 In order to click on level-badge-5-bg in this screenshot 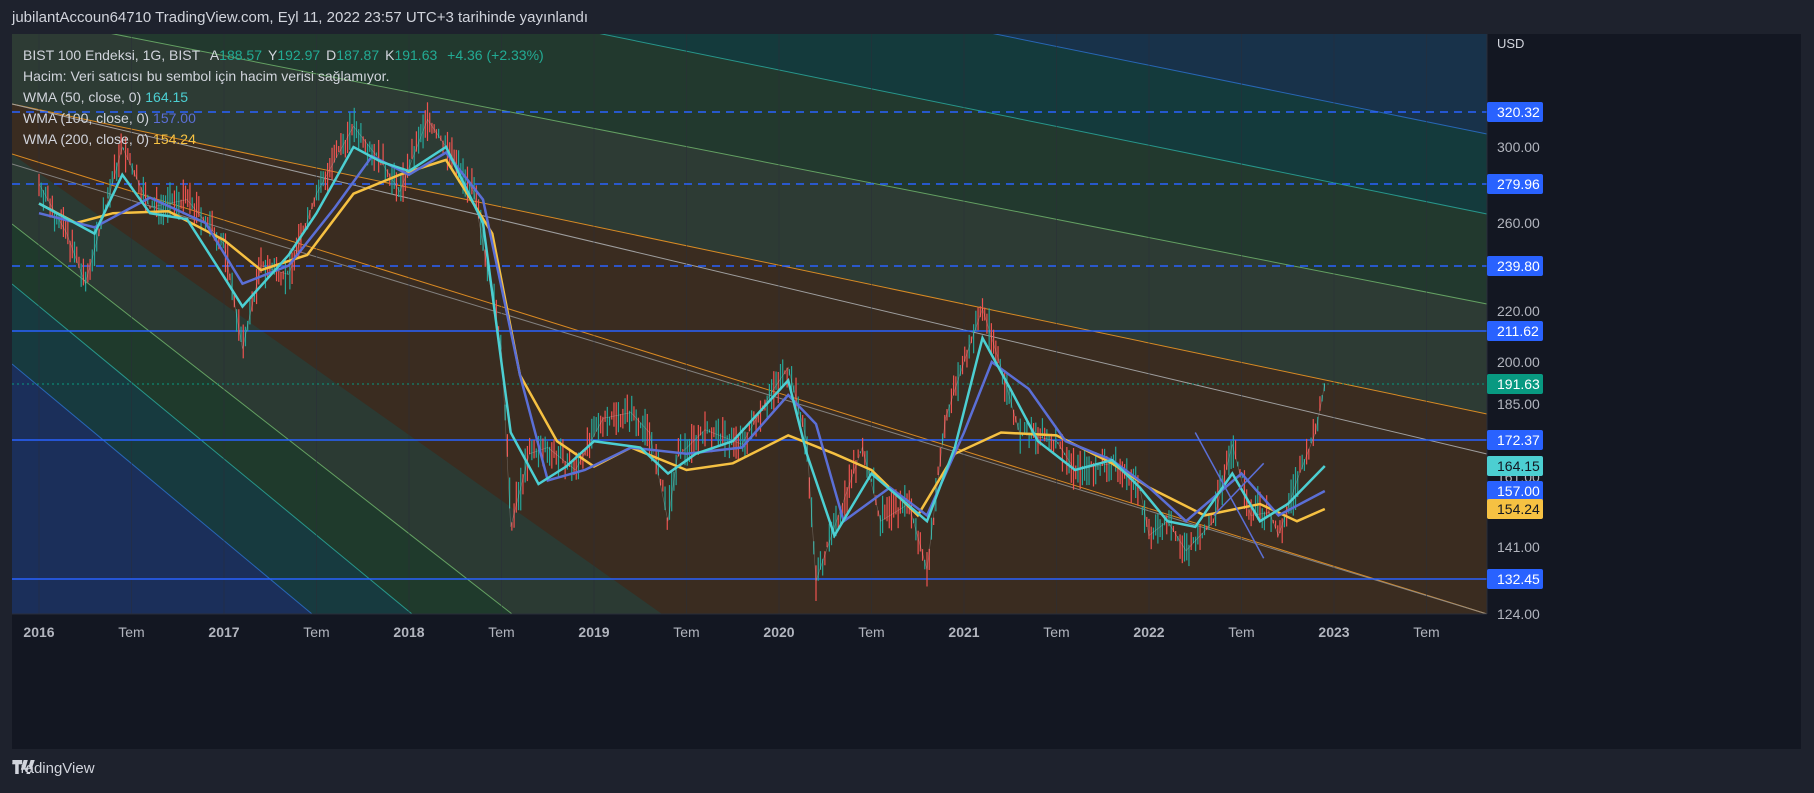, I will do `click(1515, 579)`.